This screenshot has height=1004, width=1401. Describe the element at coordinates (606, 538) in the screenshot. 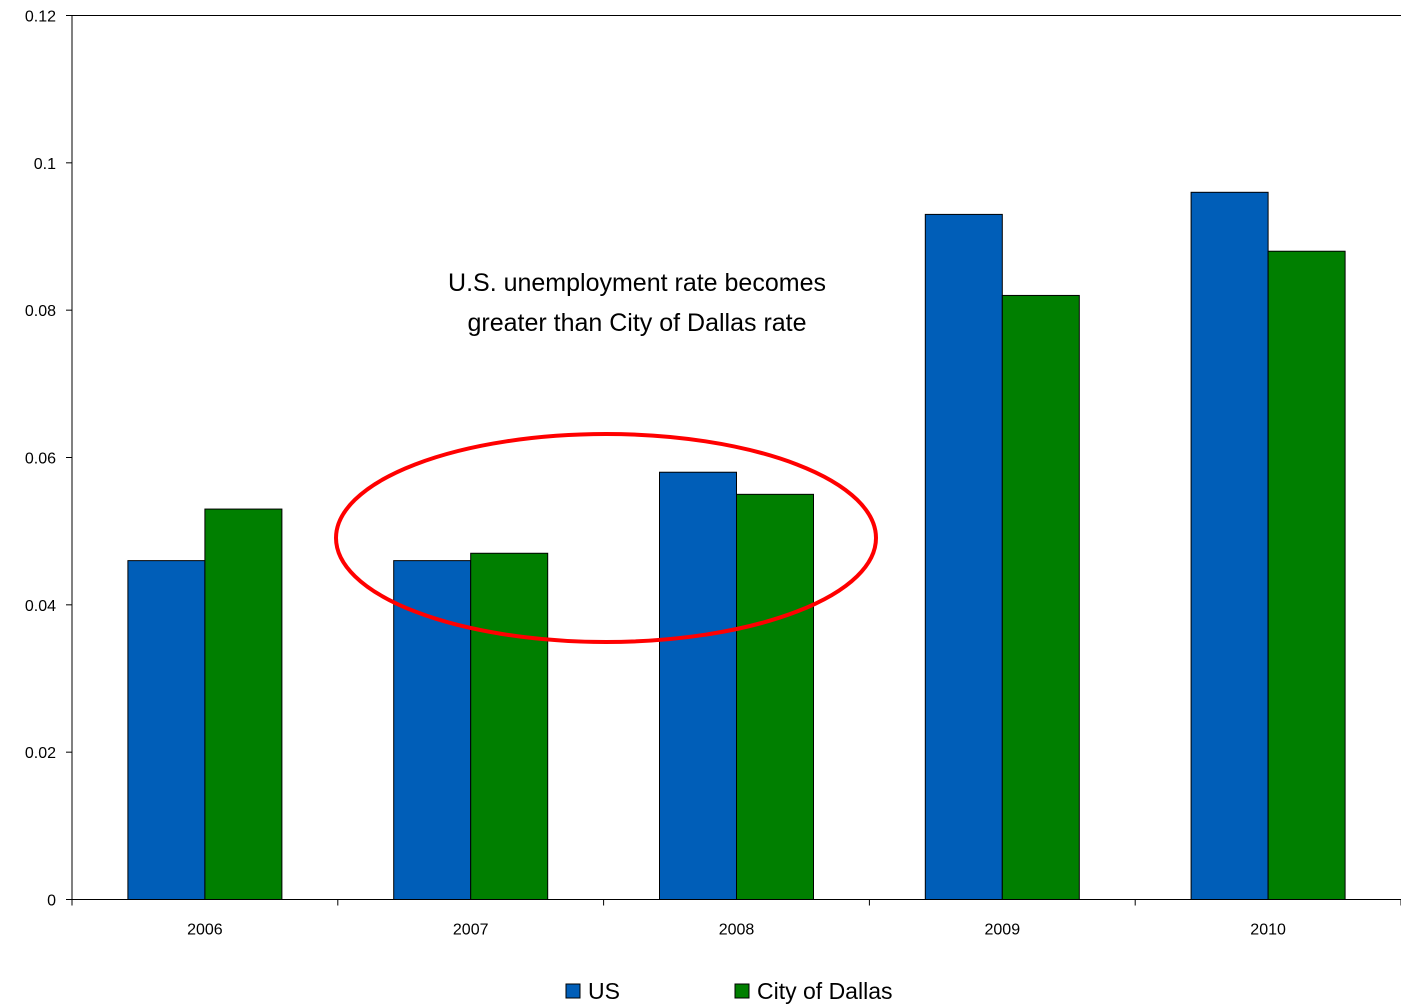

I see `highlight-ellipse` at that location.